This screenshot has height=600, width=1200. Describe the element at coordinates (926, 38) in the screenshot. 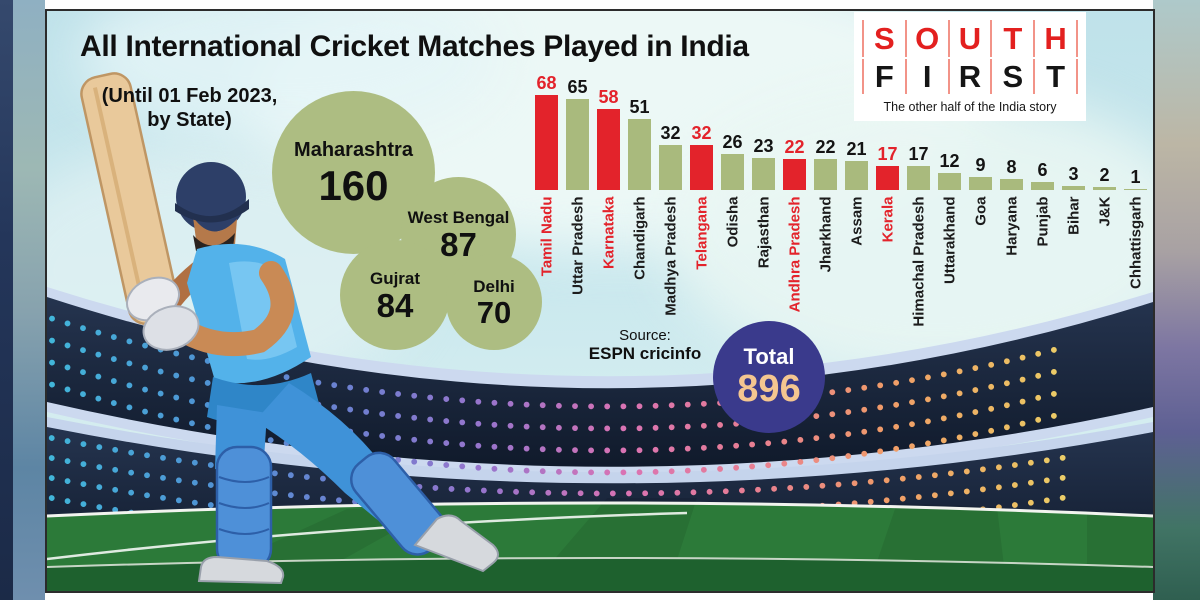

I see `logo-letter: O` at that location.